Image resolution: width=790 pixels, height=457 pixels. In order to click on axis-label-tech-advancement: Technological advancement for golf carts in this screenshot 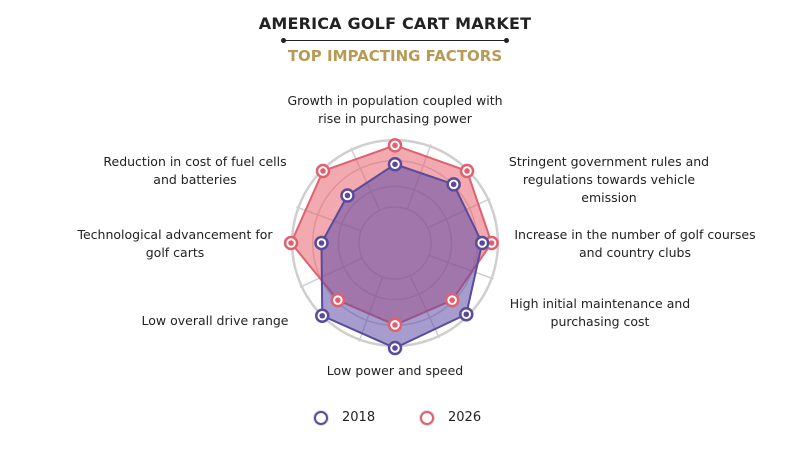, I will do `click(175, 244)`.